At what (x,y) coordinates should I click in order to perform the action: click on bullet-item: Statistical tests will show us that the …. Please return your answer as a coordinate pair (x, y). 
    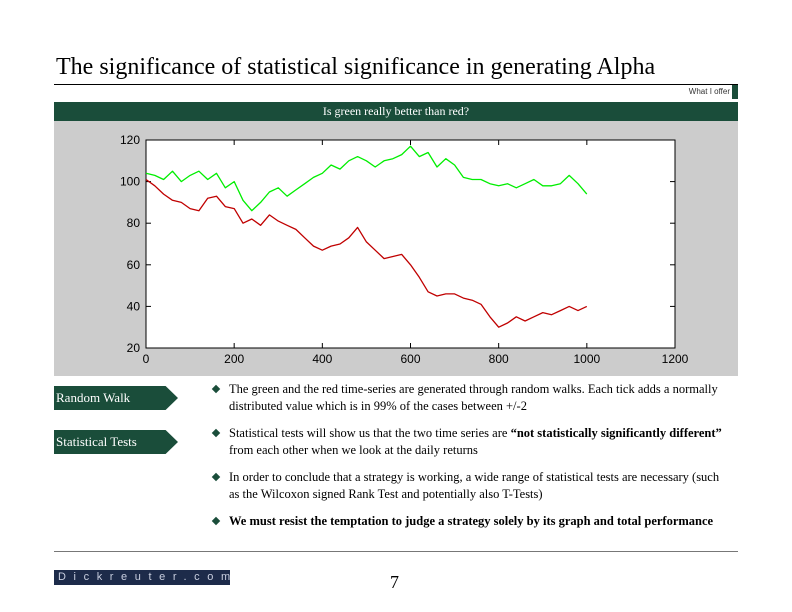
    Looking at the image, I should click on (471, 442).